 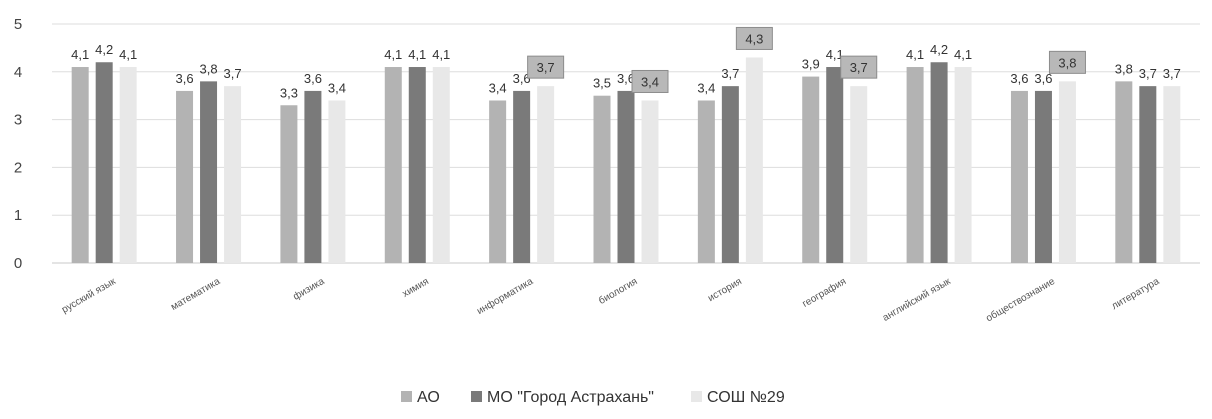 What do you see at coordinates (917, 300) in the screenshot?
I see `category-label: английский язык` at bounding box center [917, 300].